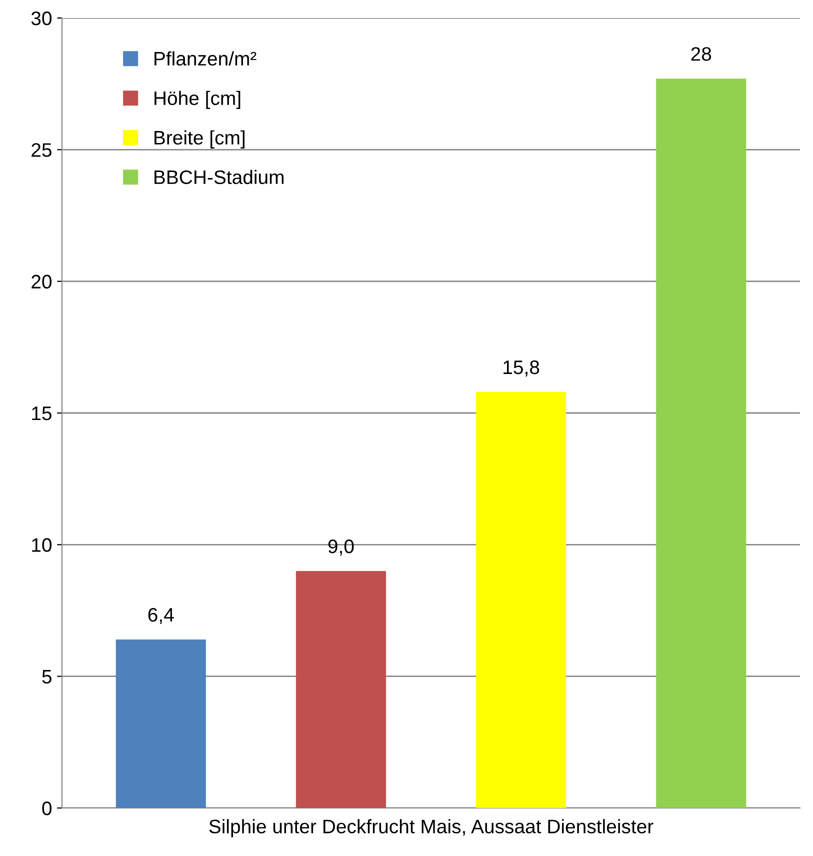 The height and width of the screenshot is (856, 813). What do you see at coordinates (205, 58) in the screenshot?
I see `legend-label: Pflanzen/m²` at bounding box center [205, 58].